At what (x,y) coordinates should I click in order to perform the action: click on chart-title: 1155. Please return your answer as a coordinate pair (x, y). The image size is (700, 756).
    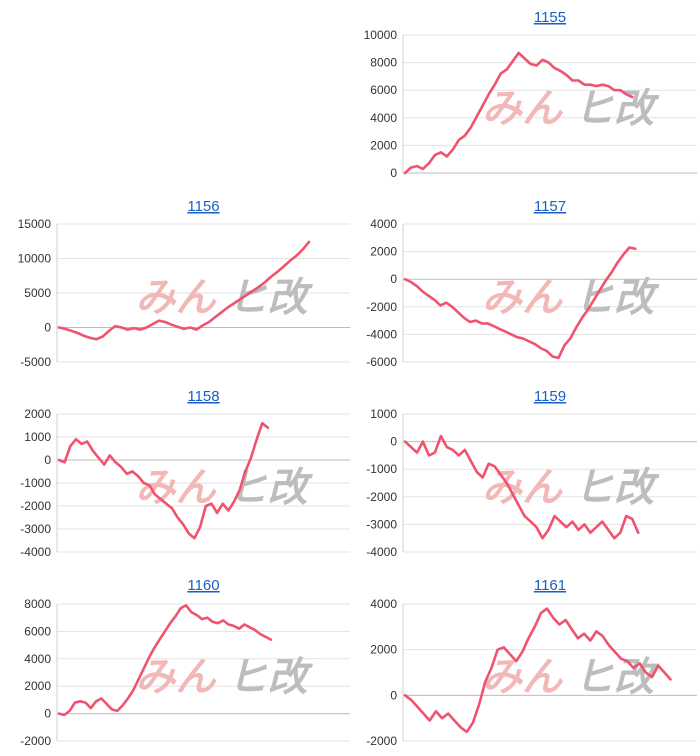
    Looking at the image, I should click on (550, 17).